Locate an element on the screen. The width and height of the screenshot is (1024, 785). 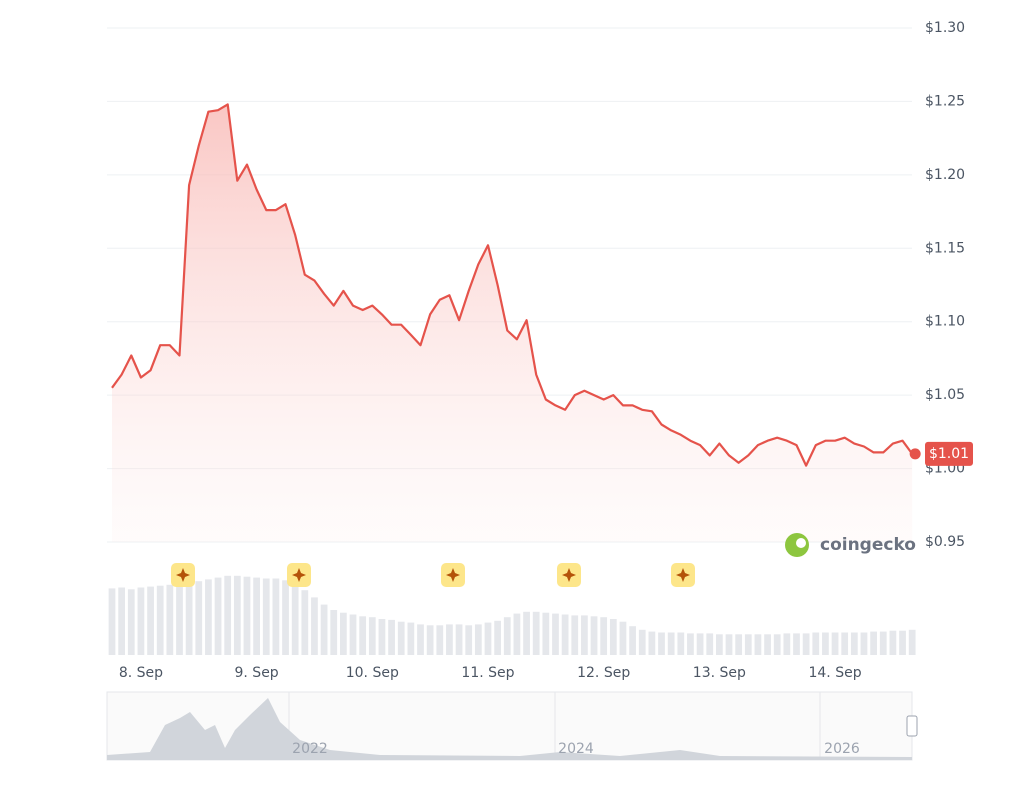
navigator-label: 2024 is located at coordinates (576, 749).